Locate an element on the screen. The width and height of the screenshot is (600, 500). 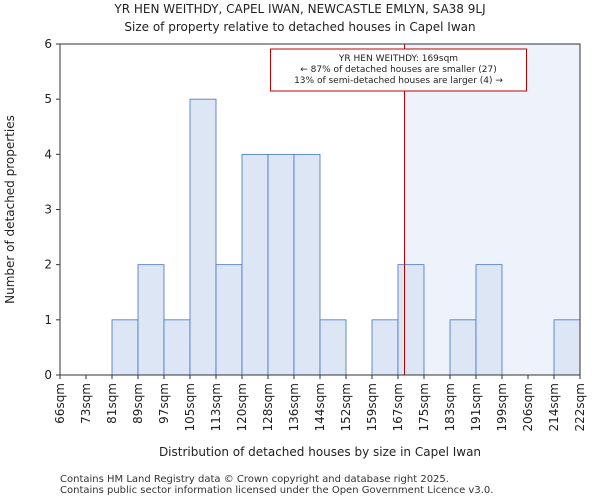
y-tick-label-6: 6 is located at coordinates (48, 44).